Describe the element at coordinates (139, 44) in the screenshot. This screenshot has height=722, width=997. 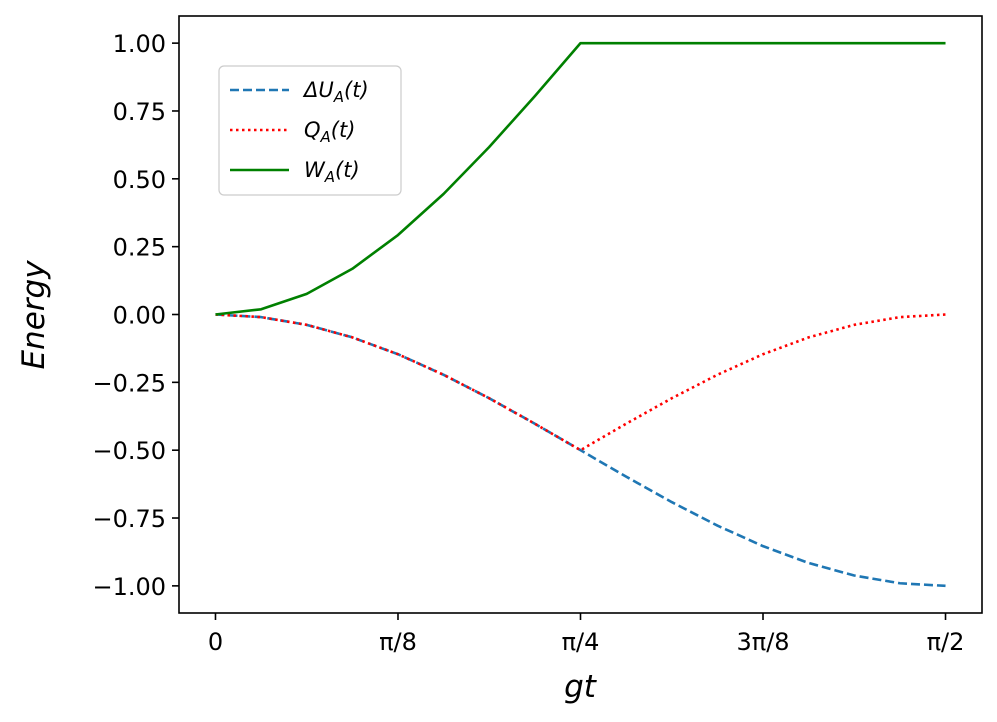
I see `y-tick-label: 1.00` at that location.